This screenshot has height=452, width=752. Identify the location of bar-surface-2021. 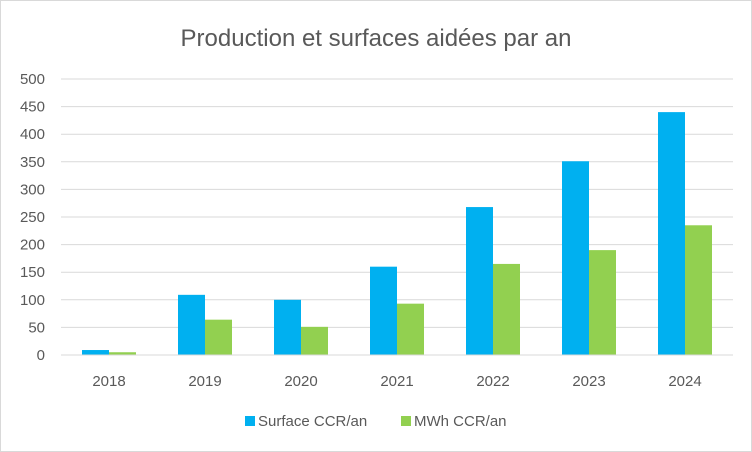
(383, 310).